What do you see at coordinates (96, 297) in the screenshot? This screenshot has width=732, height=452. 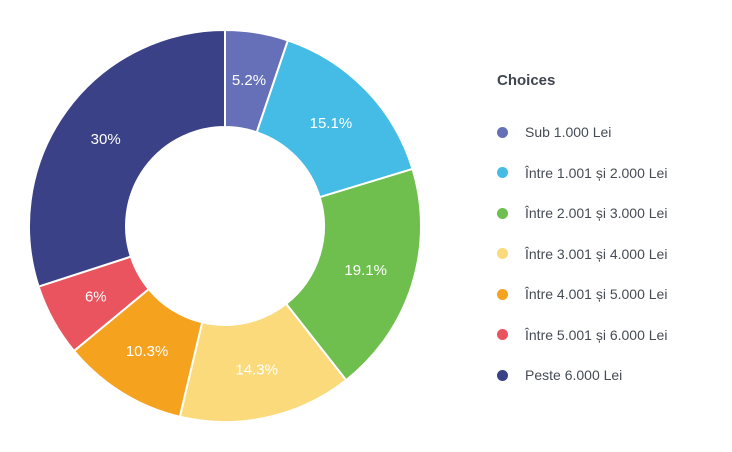 I see `slice-percentage-label: 6%` at bounding box center [96, 297].